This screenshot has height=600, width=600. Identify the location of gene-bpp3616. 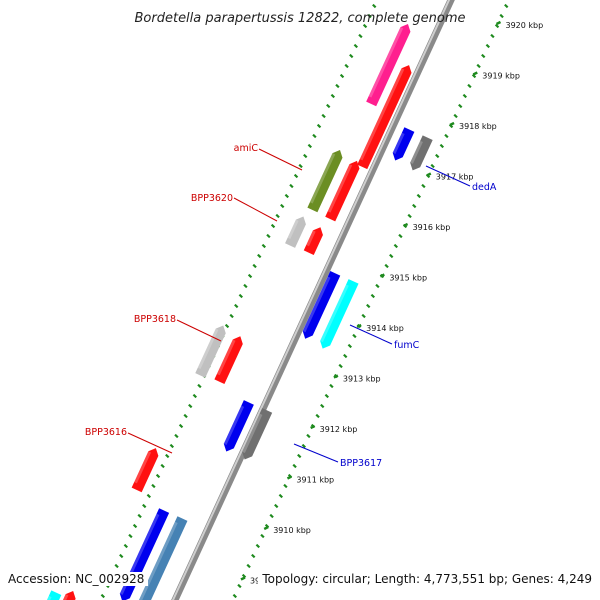
(146, 469).